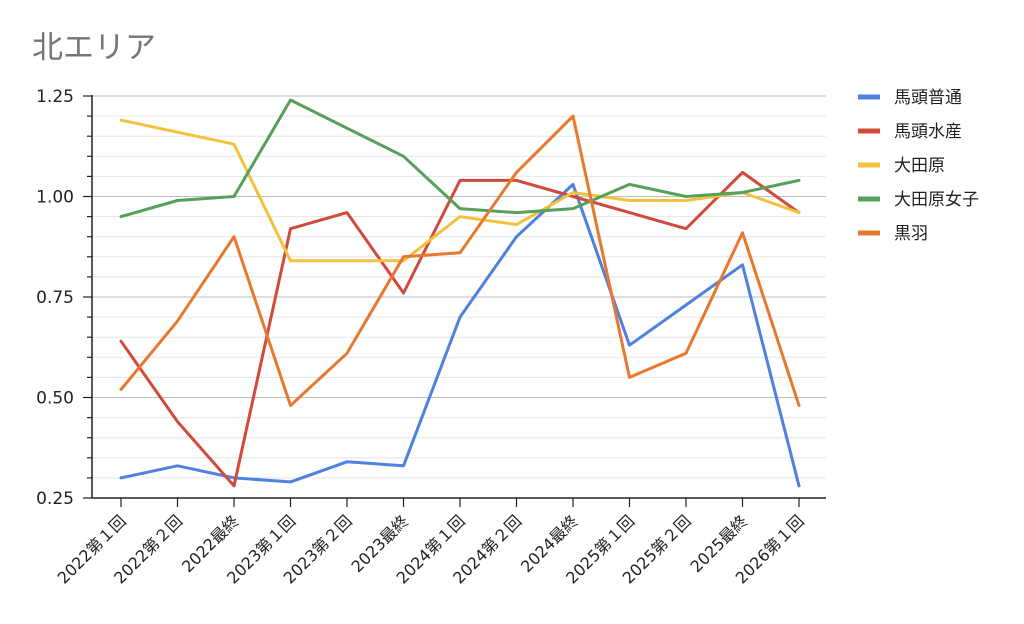 This screenshot has height=624, width=1024. Describe the element at coordinates (928, 132) in the screenshot. I see `legend-entry: 馬頭水産` at that location.